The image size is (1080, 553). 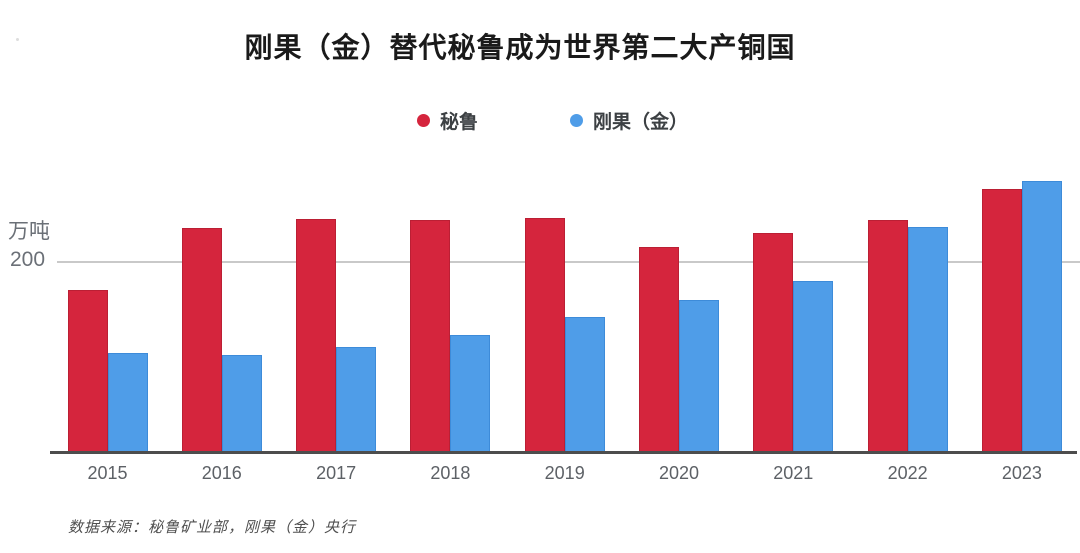 What do you see at coordinates (87, 371) in the screenshot?
I see `bar-peru-2015` at bounding box center [87, 371].